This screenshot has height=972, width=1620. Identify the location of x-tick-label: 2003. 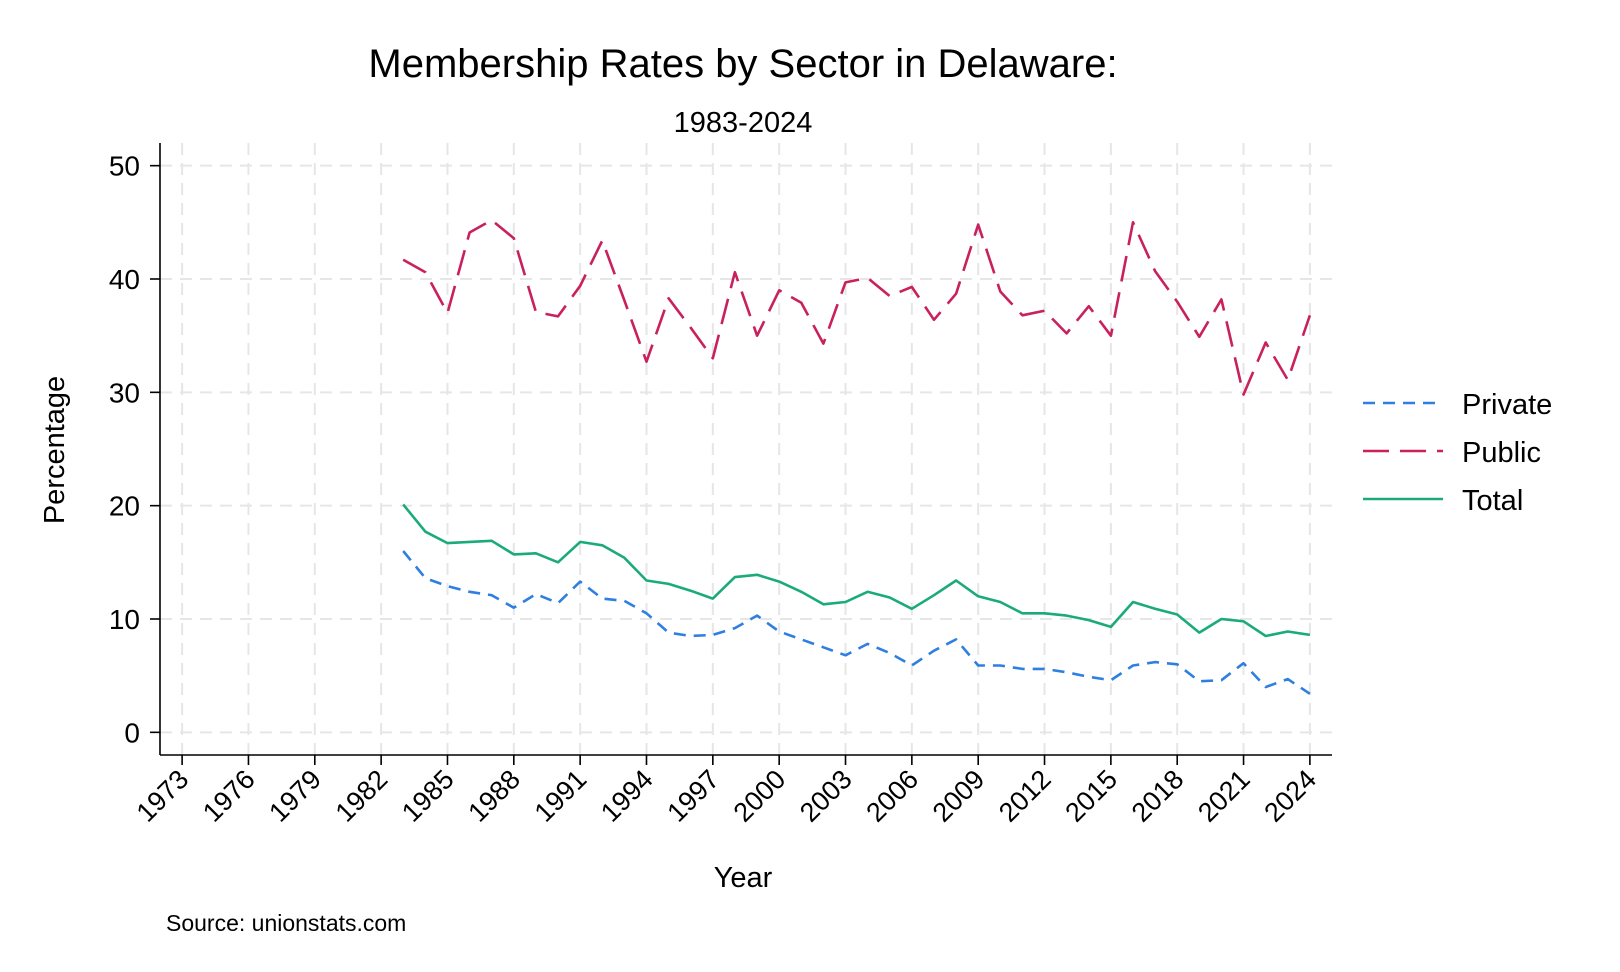
(826, 796).